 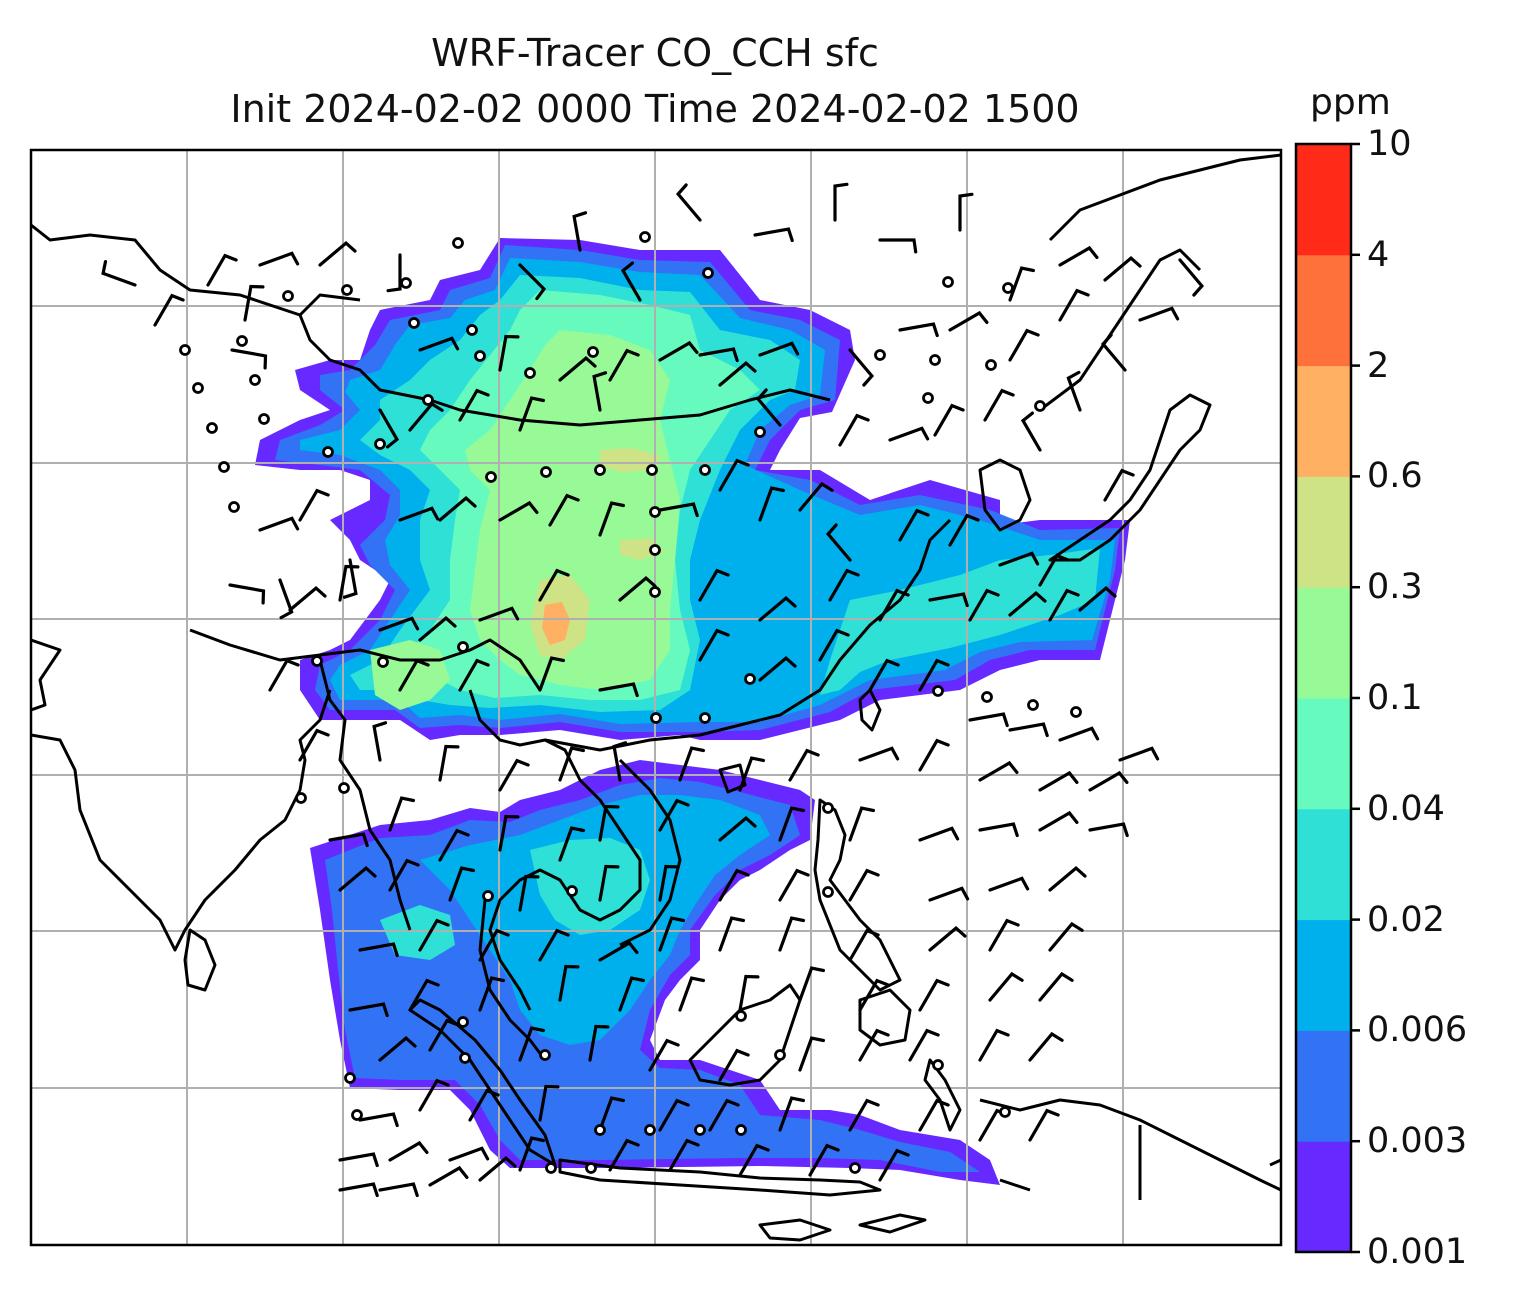 What do you see at coordinates (1130, 1149) in the screenshot?
I see `coast-newguinea` at bounding box center [1130, 1149].